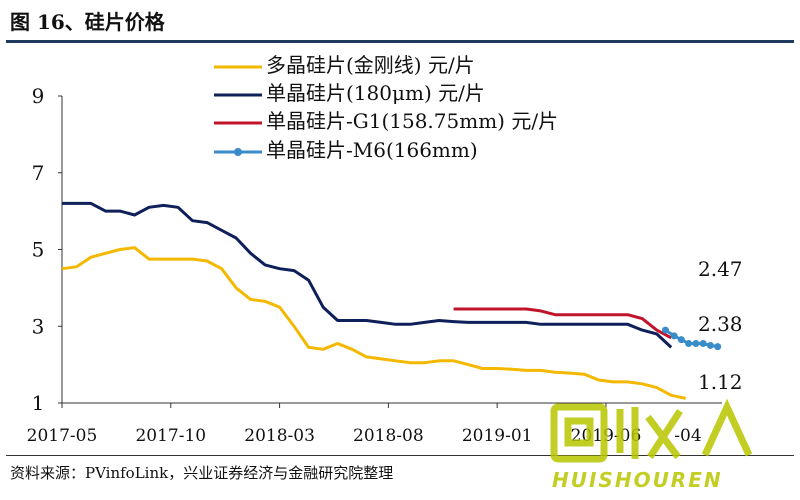 This screenshot has width=800, height=500. I want to click on x-tick-label: 2018-03, so click(279, 436).